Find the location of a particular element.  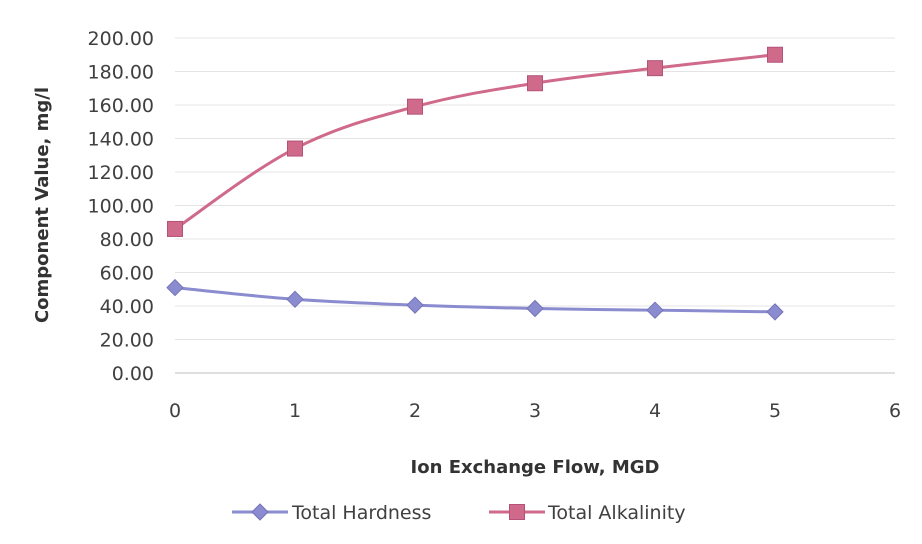

y-tick-label-3: 60.00 is located at coordinates (127, 274).